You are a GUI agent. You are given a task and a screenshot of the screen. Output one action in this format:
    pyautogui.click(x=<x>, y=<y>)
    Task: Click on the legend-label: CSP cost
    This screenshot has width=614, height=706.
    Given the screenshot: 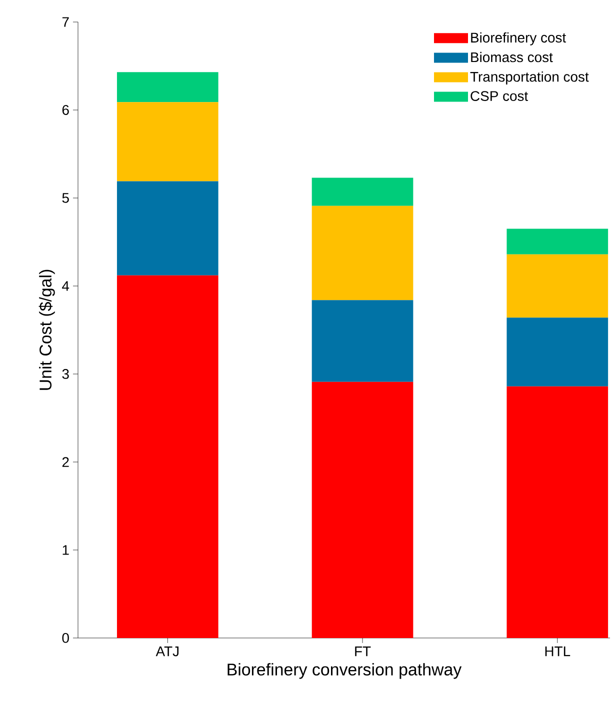 What is the action you would take?
    pyautogui.click(x=499, y=96)
    